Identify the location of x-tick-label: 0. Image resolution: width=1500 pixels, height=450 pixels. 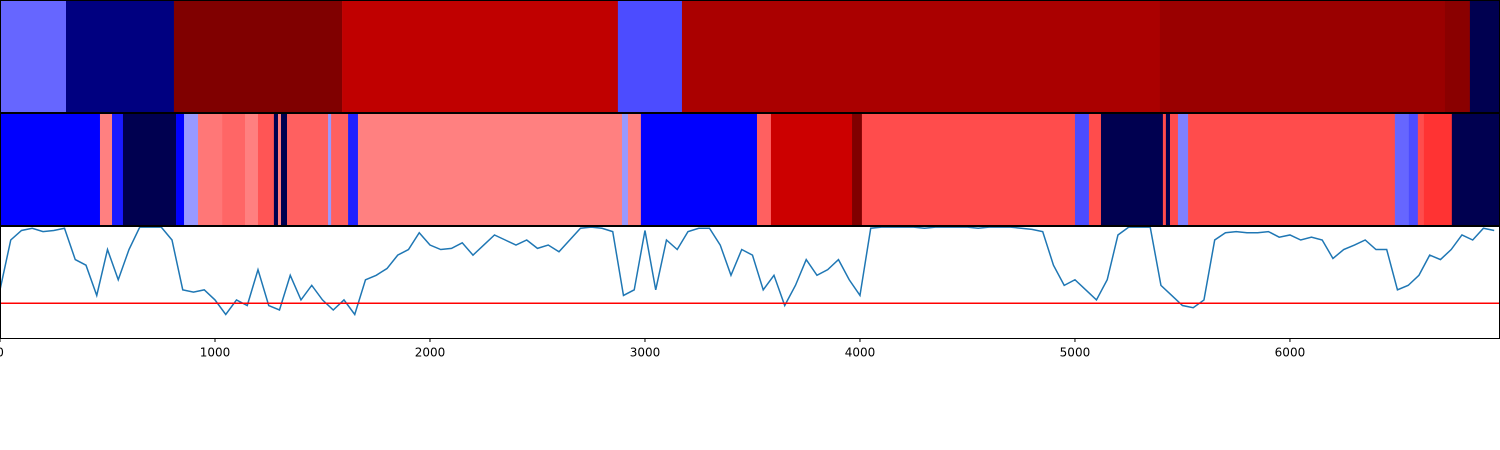
(2, 353).